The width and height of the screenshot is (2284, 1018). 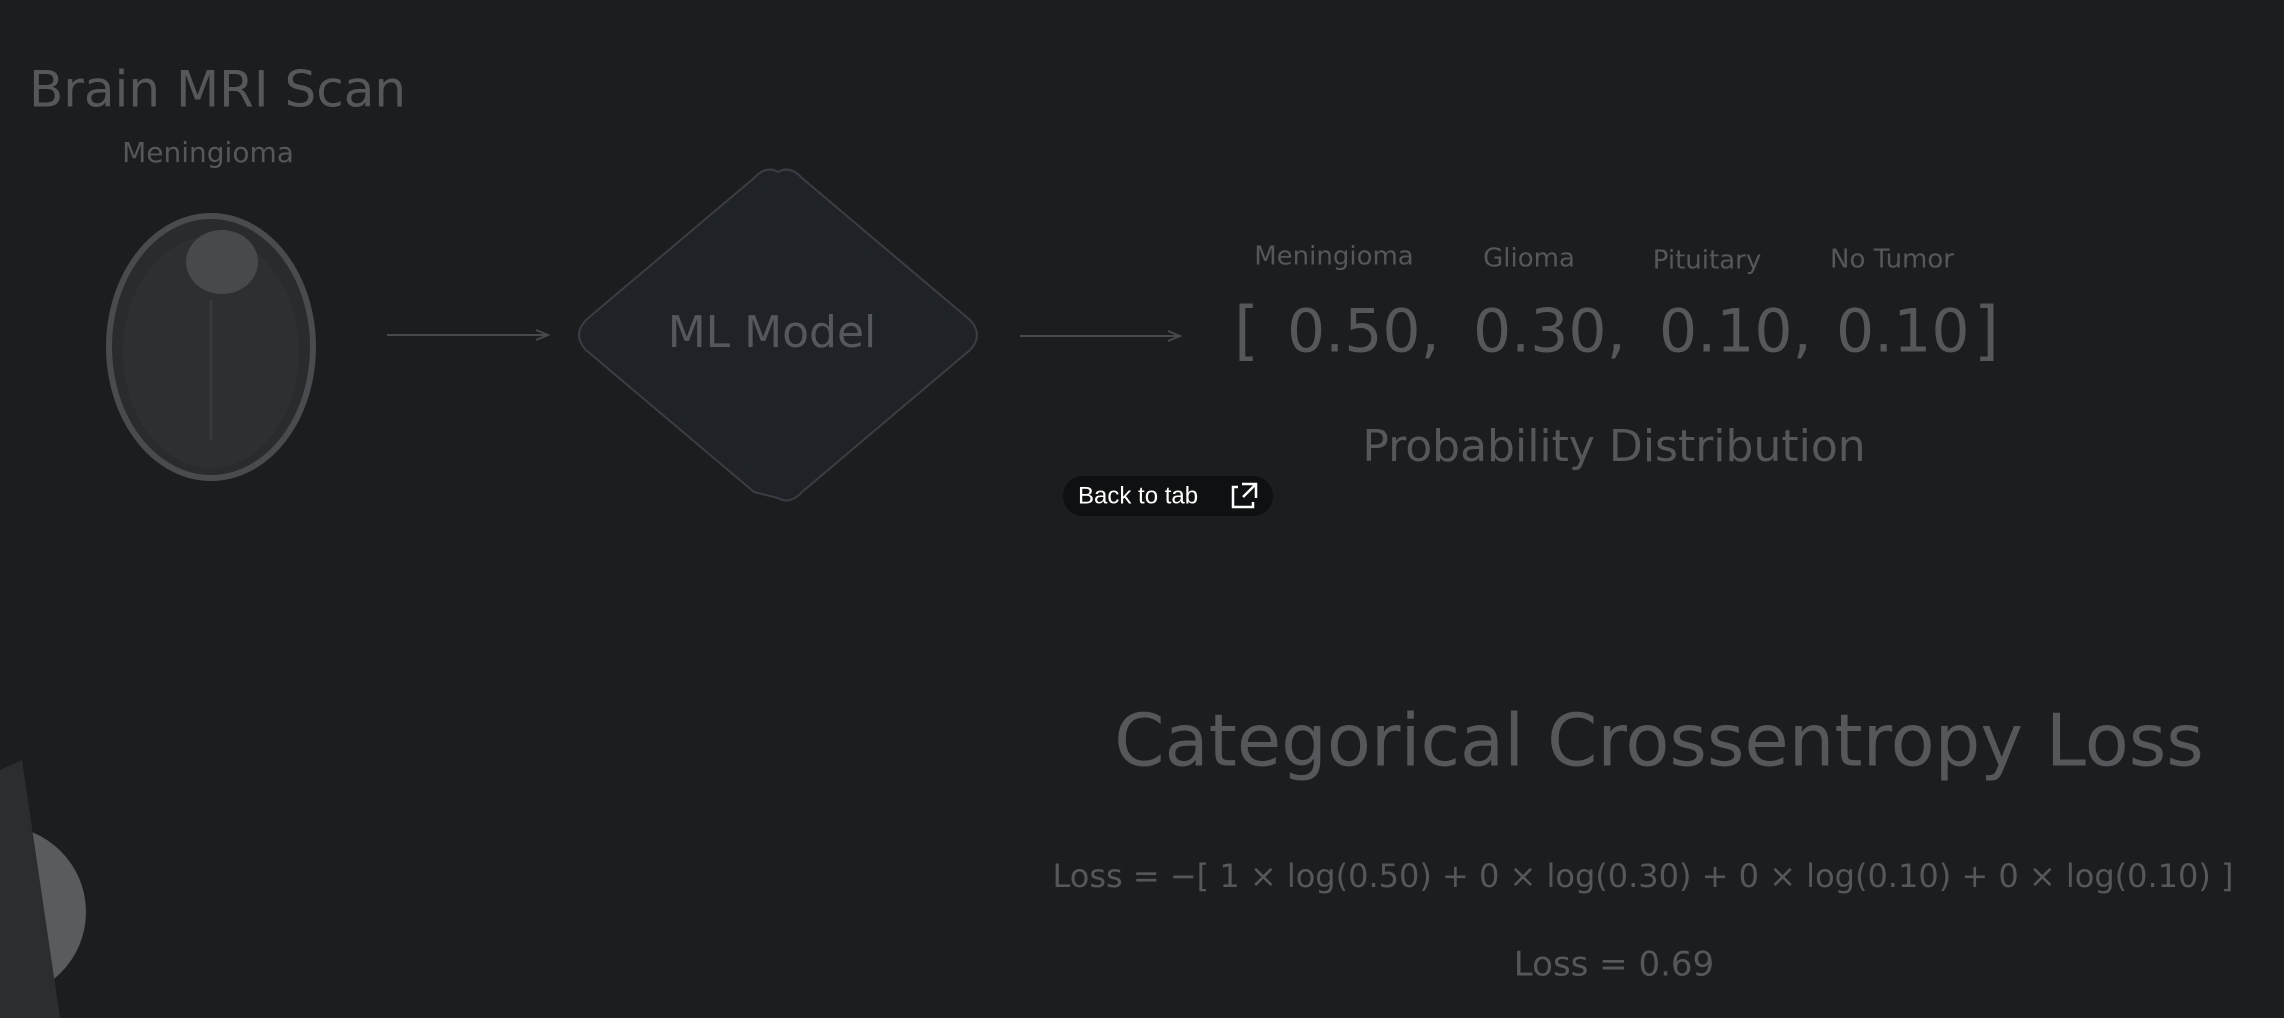 I want to click on probability: 0.10,, so click(x=1735, y=332).